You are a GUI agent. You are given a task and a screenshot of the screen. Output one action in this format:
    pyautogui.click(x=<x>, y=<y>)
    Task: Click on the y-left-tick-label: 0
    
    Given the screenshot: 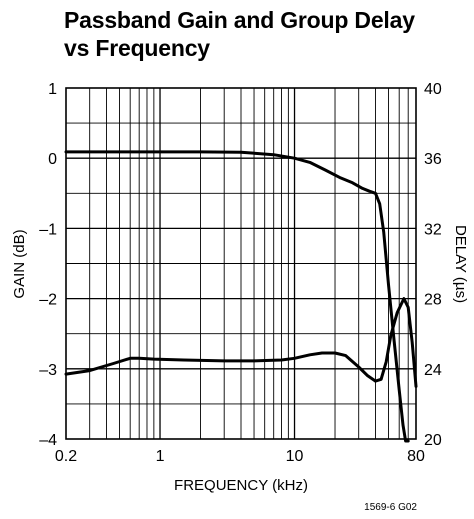 What is the action you would take?
    pyautogui.click(x=52, y=159)
    